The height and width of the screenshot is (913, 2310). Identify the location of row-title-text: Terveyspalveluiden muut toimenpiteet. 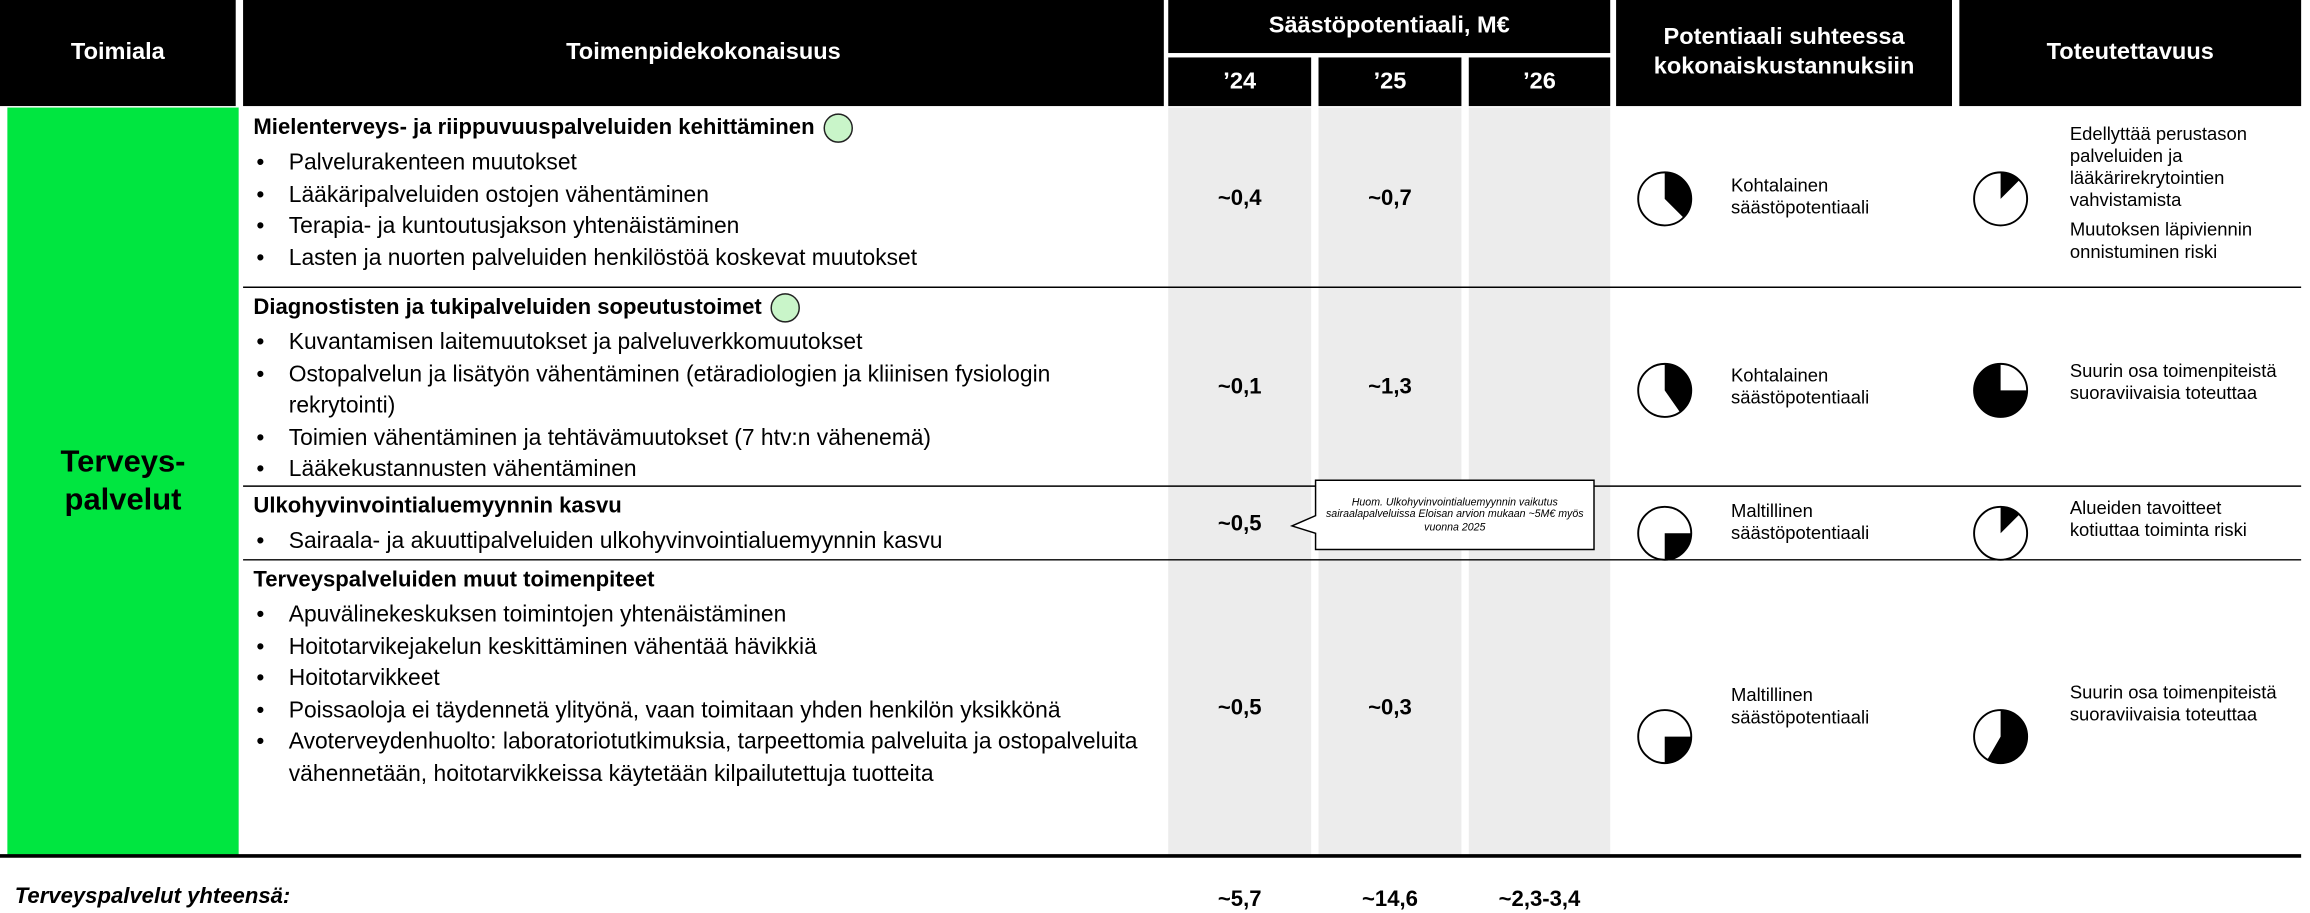
(454, 580).